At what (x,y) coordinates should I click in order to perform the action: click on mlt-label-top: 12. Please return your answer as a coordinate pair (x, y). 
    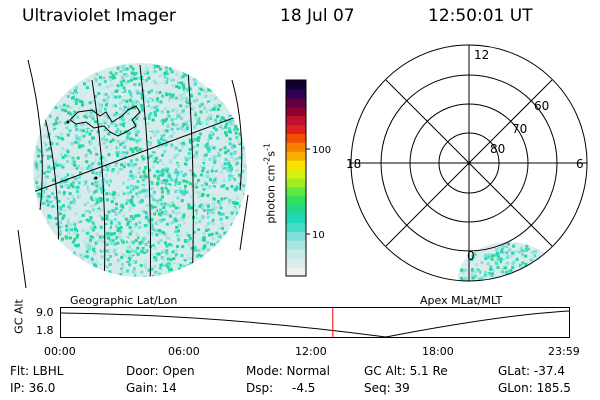
    Looking at the image, I should click on (481, 55).